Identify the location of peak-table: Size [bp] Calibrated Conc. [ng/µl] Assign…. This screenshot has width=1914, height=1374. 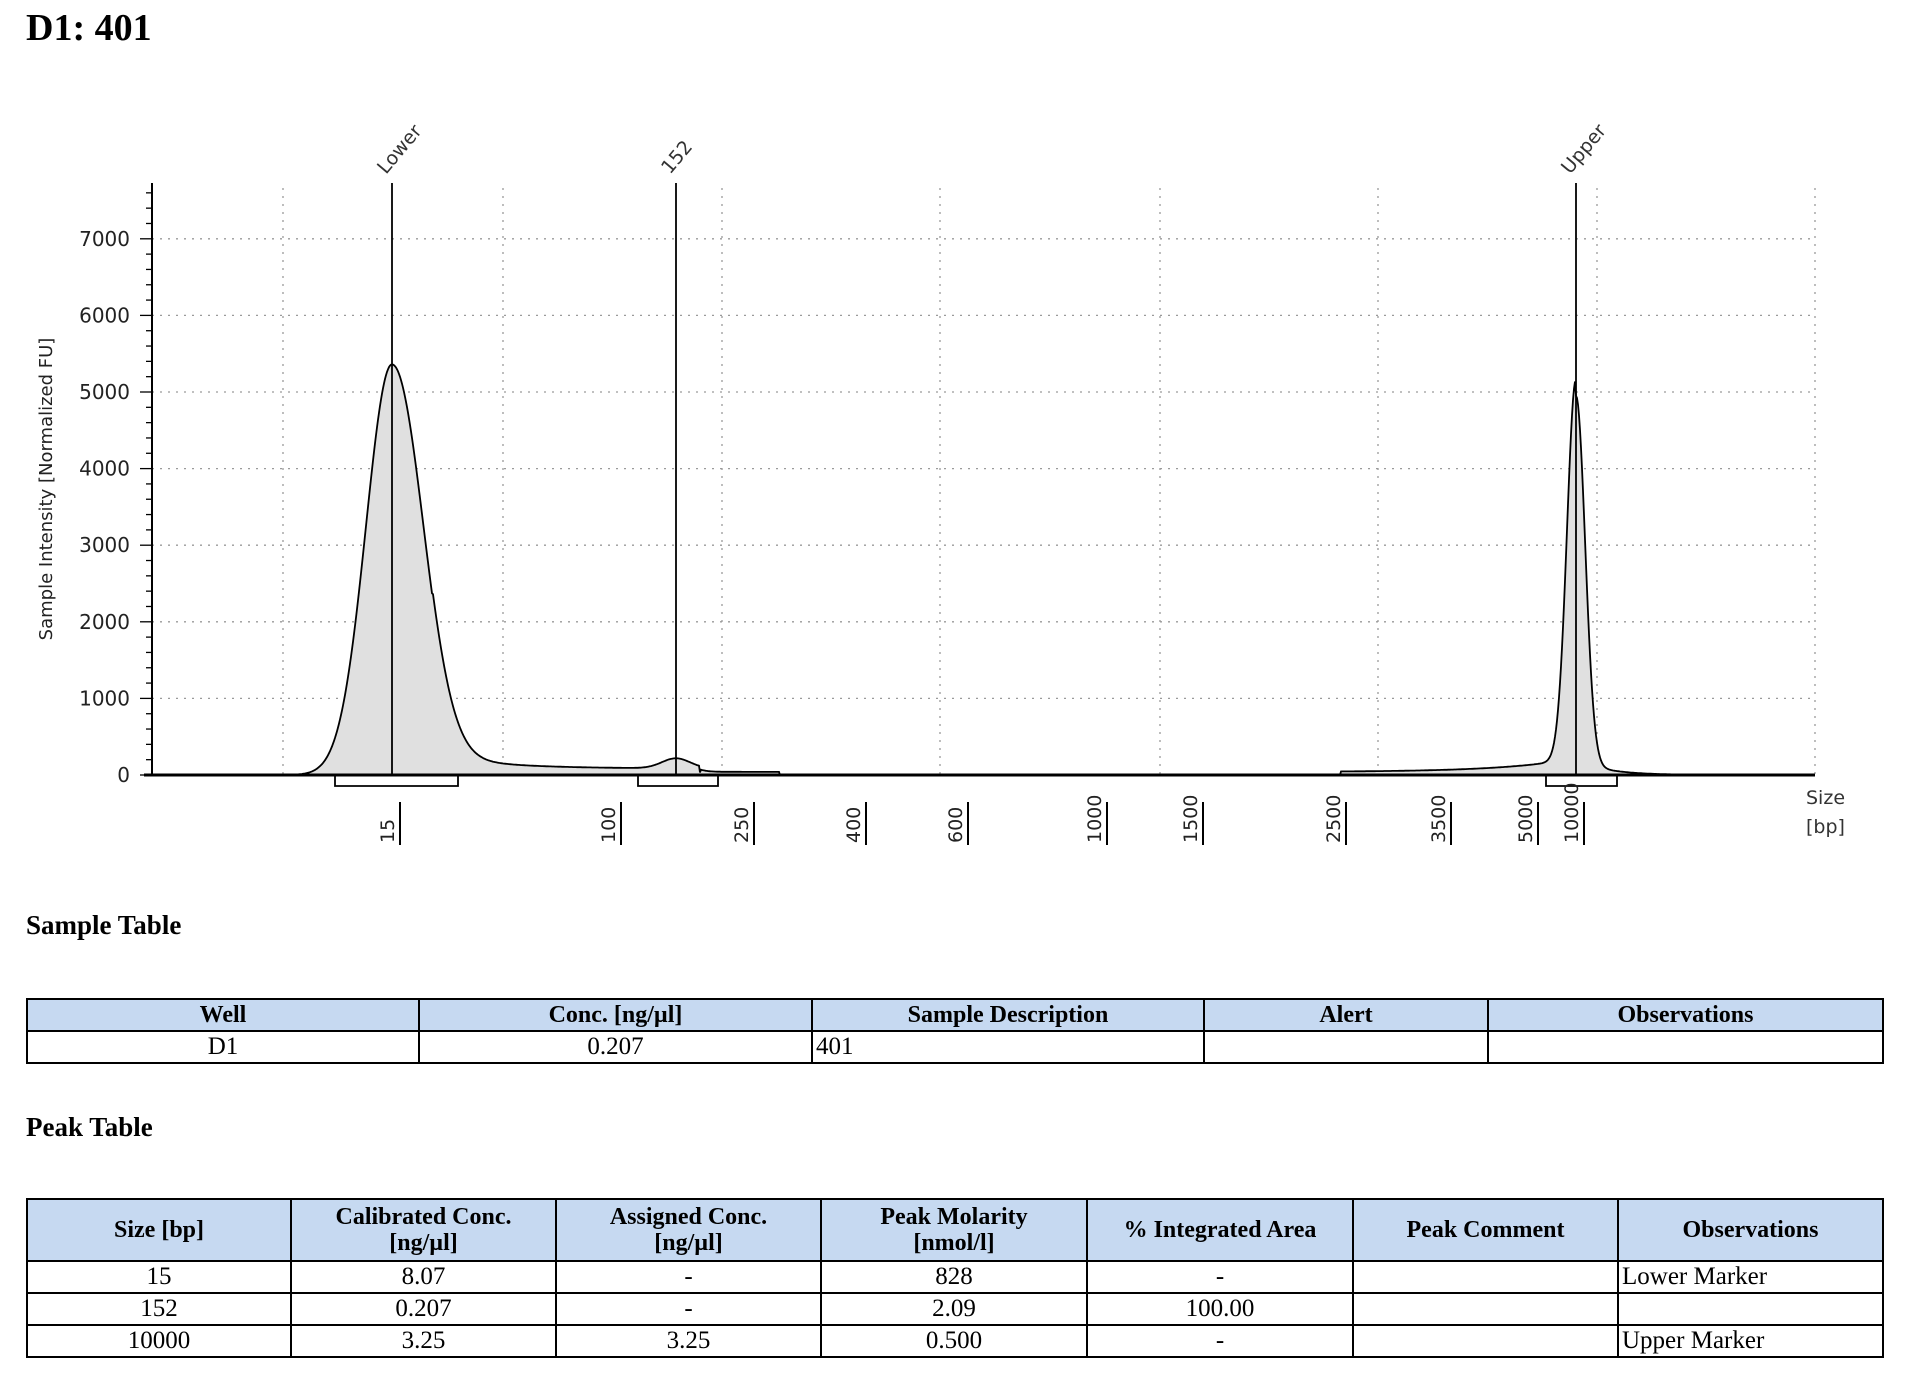
(955, 1278).